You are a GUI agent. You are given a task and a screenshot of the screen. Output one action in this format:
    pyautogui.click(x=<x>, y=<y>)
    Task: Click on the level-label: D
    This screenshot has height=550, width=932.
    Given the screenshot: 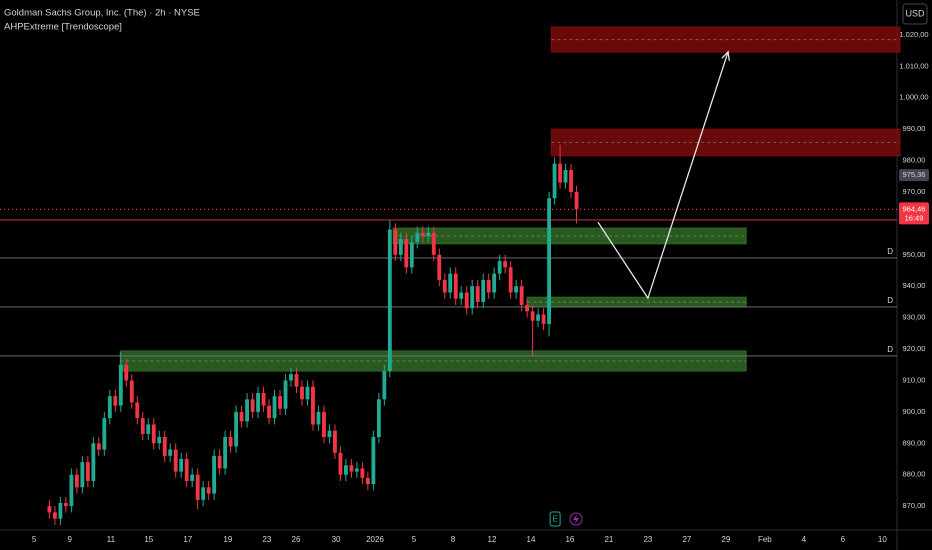 What is the action you would take?
    pyautogui.click(x=890, y=251)
    